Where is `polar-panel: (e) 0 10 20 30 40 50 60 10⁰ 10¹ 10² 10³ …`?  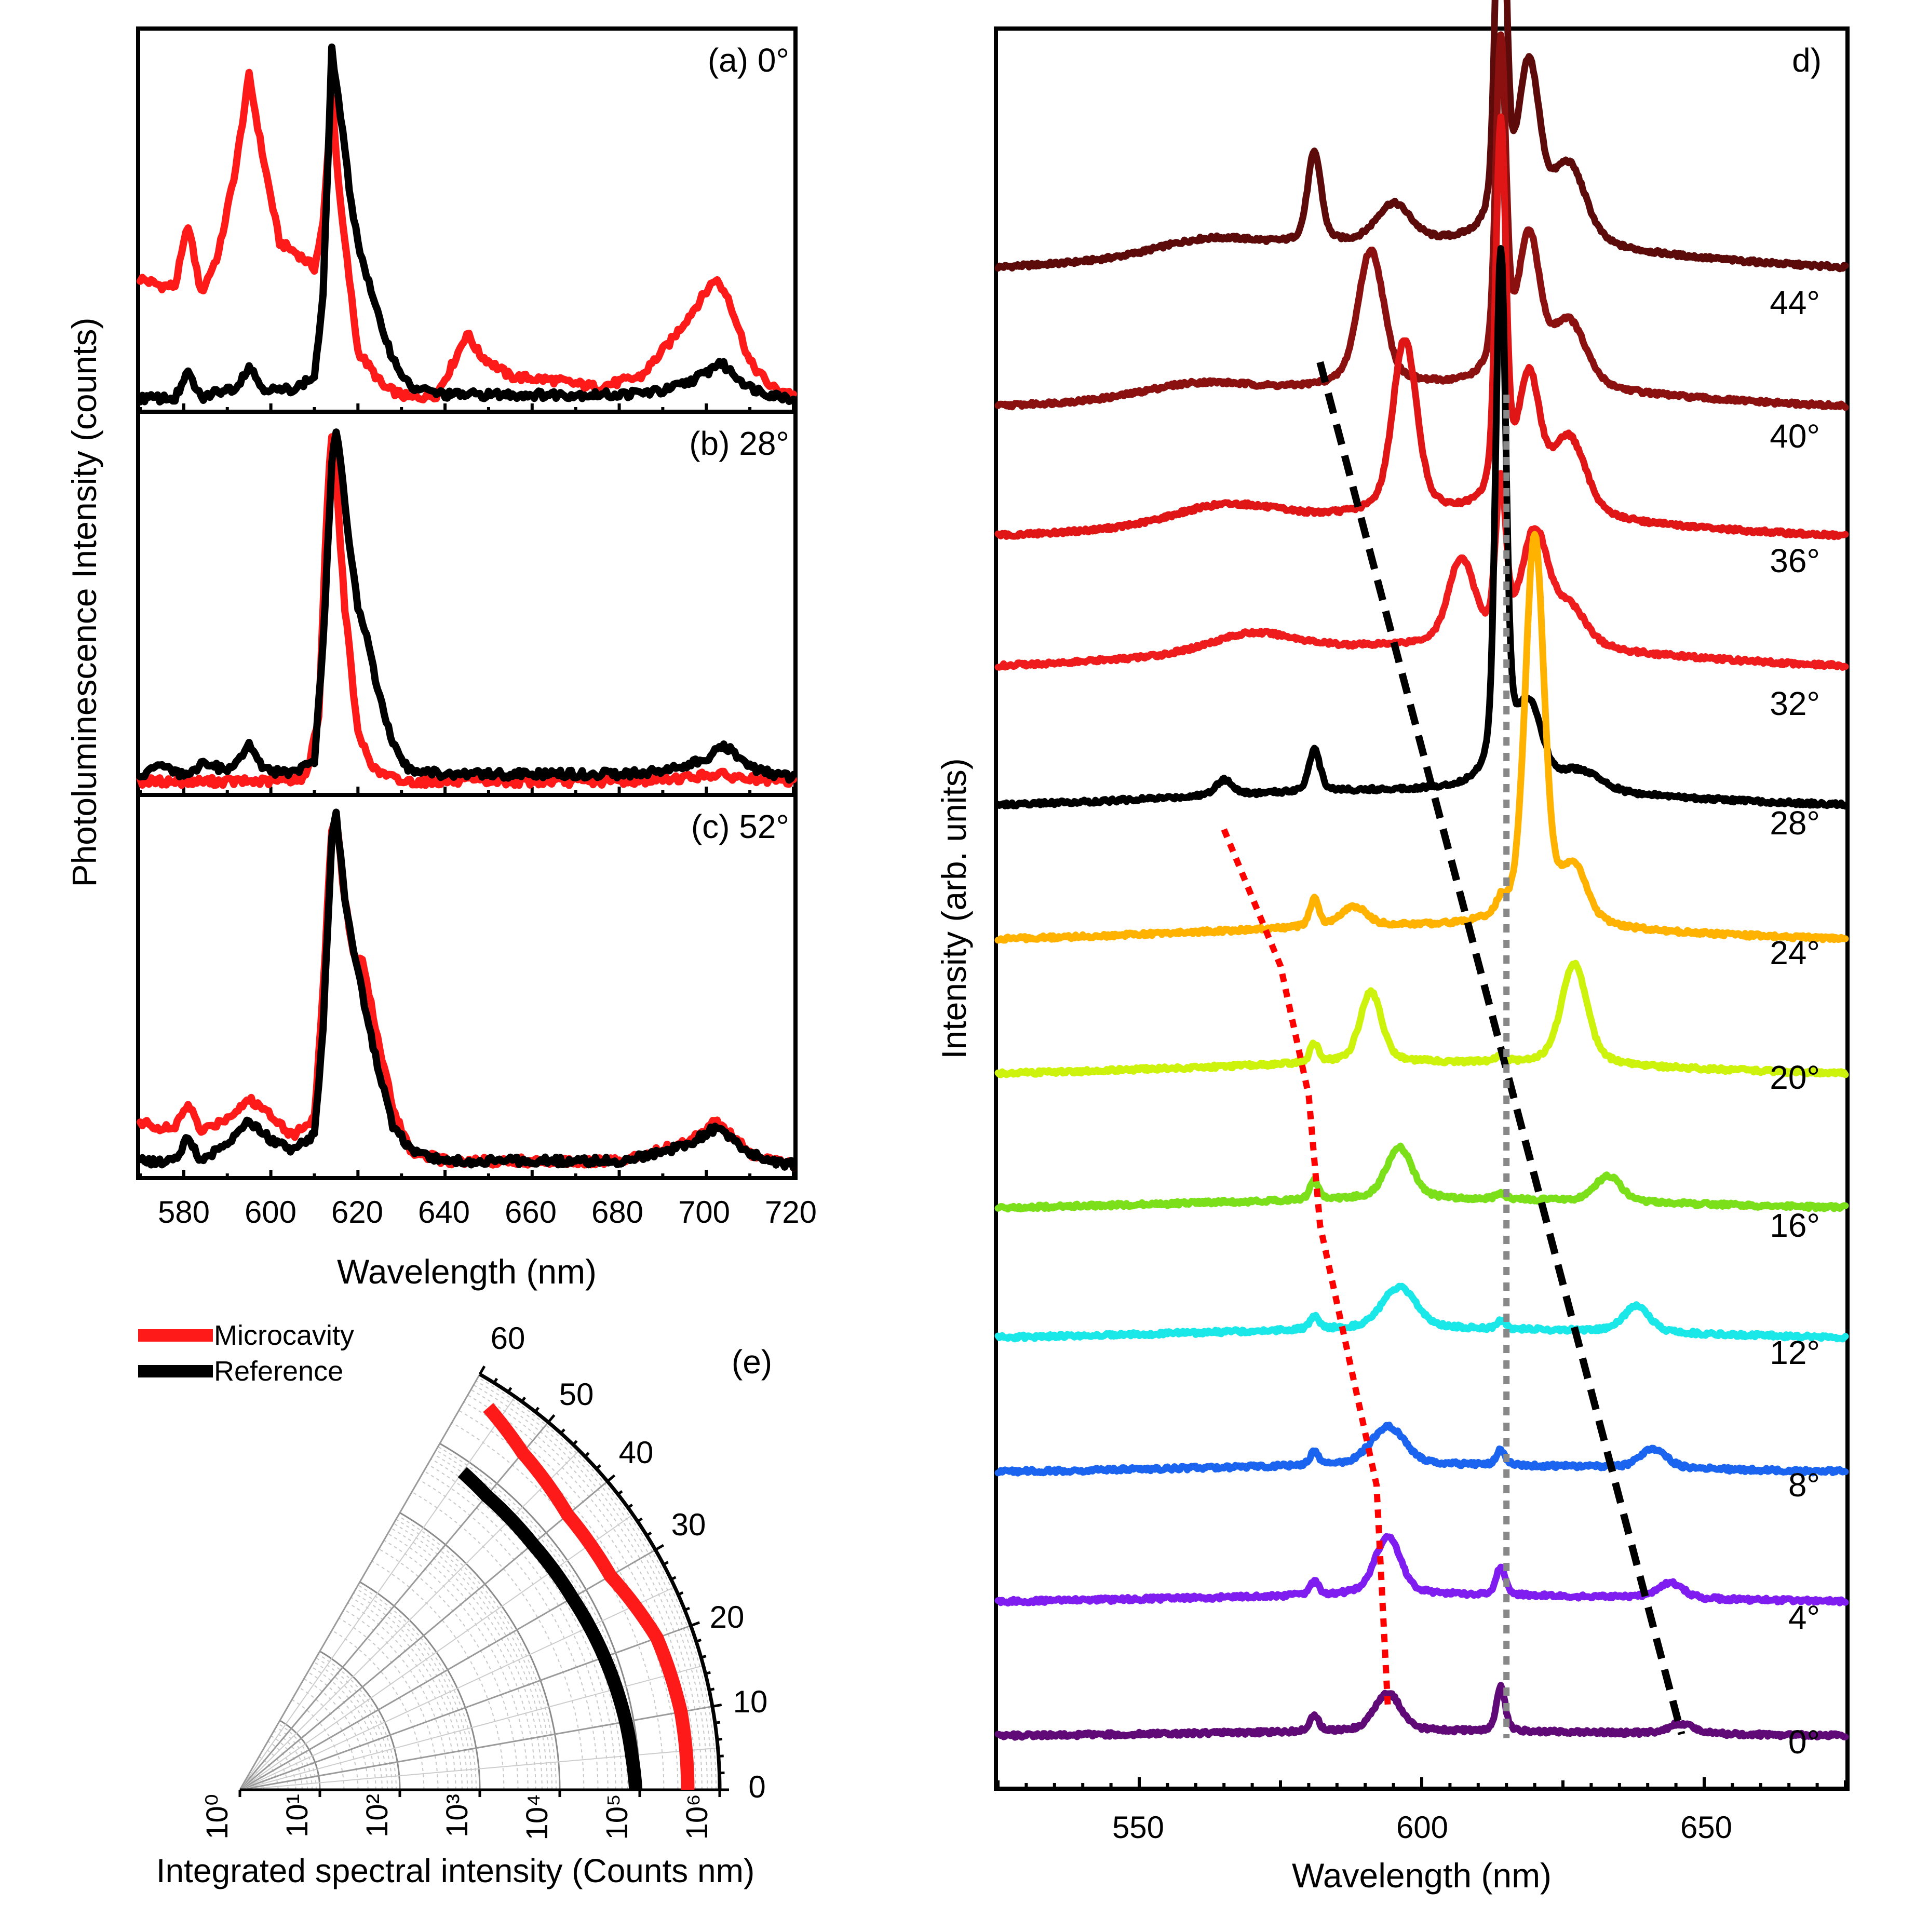 polar-panel: (e) 0 10 20 30 40 50 60 10⁰ 10¹ 10² 10³ … is located at coordinates (464, 1605).